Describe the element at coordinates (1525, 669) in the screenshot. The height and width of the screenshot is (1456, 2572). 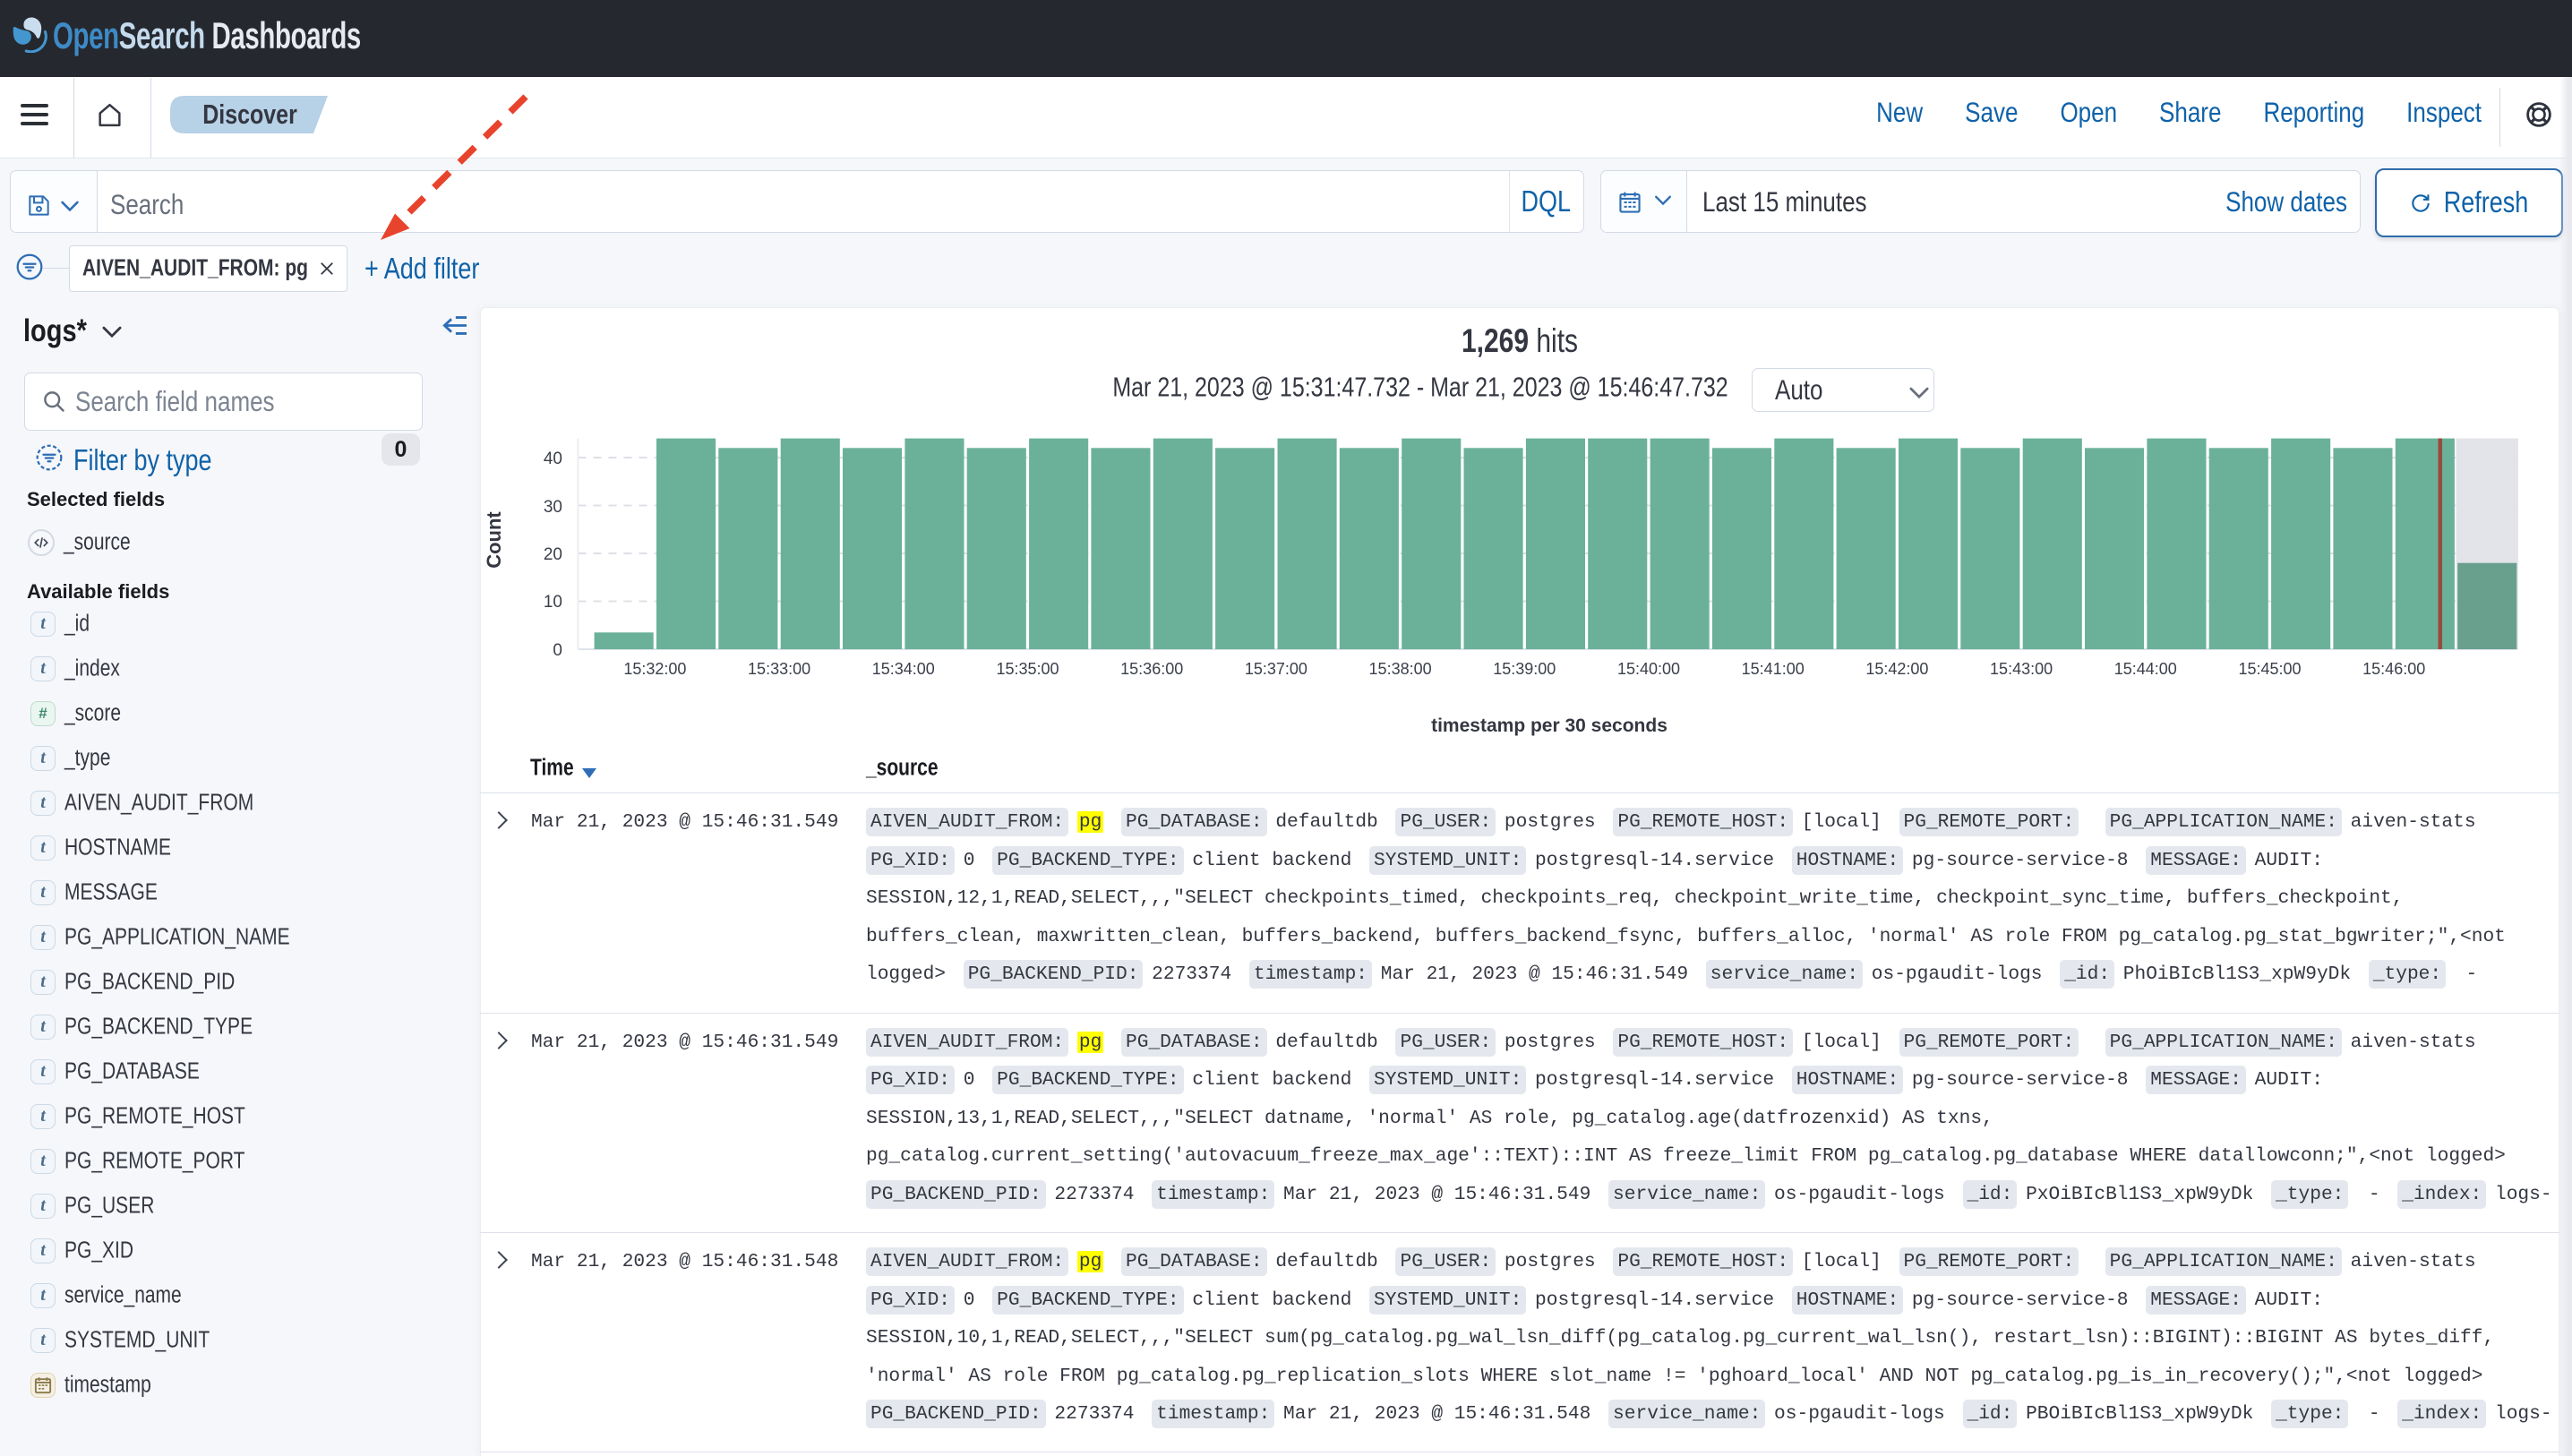
I see `svg-text: 15:39:00` at that location.